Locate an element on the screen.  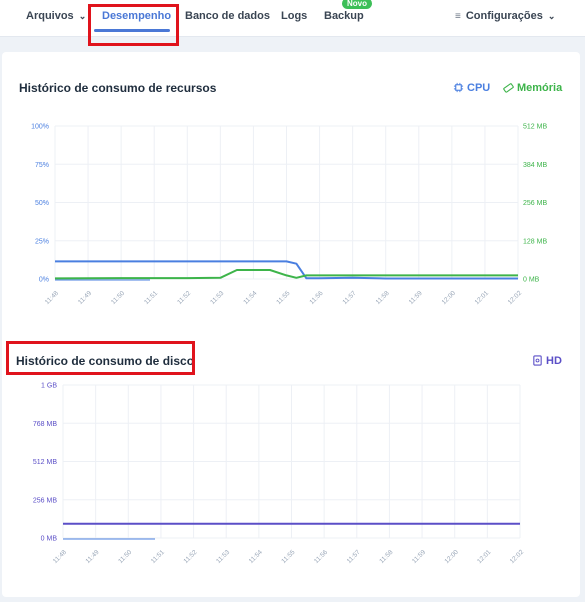
memory-icon is located at coordinates (508, 88).